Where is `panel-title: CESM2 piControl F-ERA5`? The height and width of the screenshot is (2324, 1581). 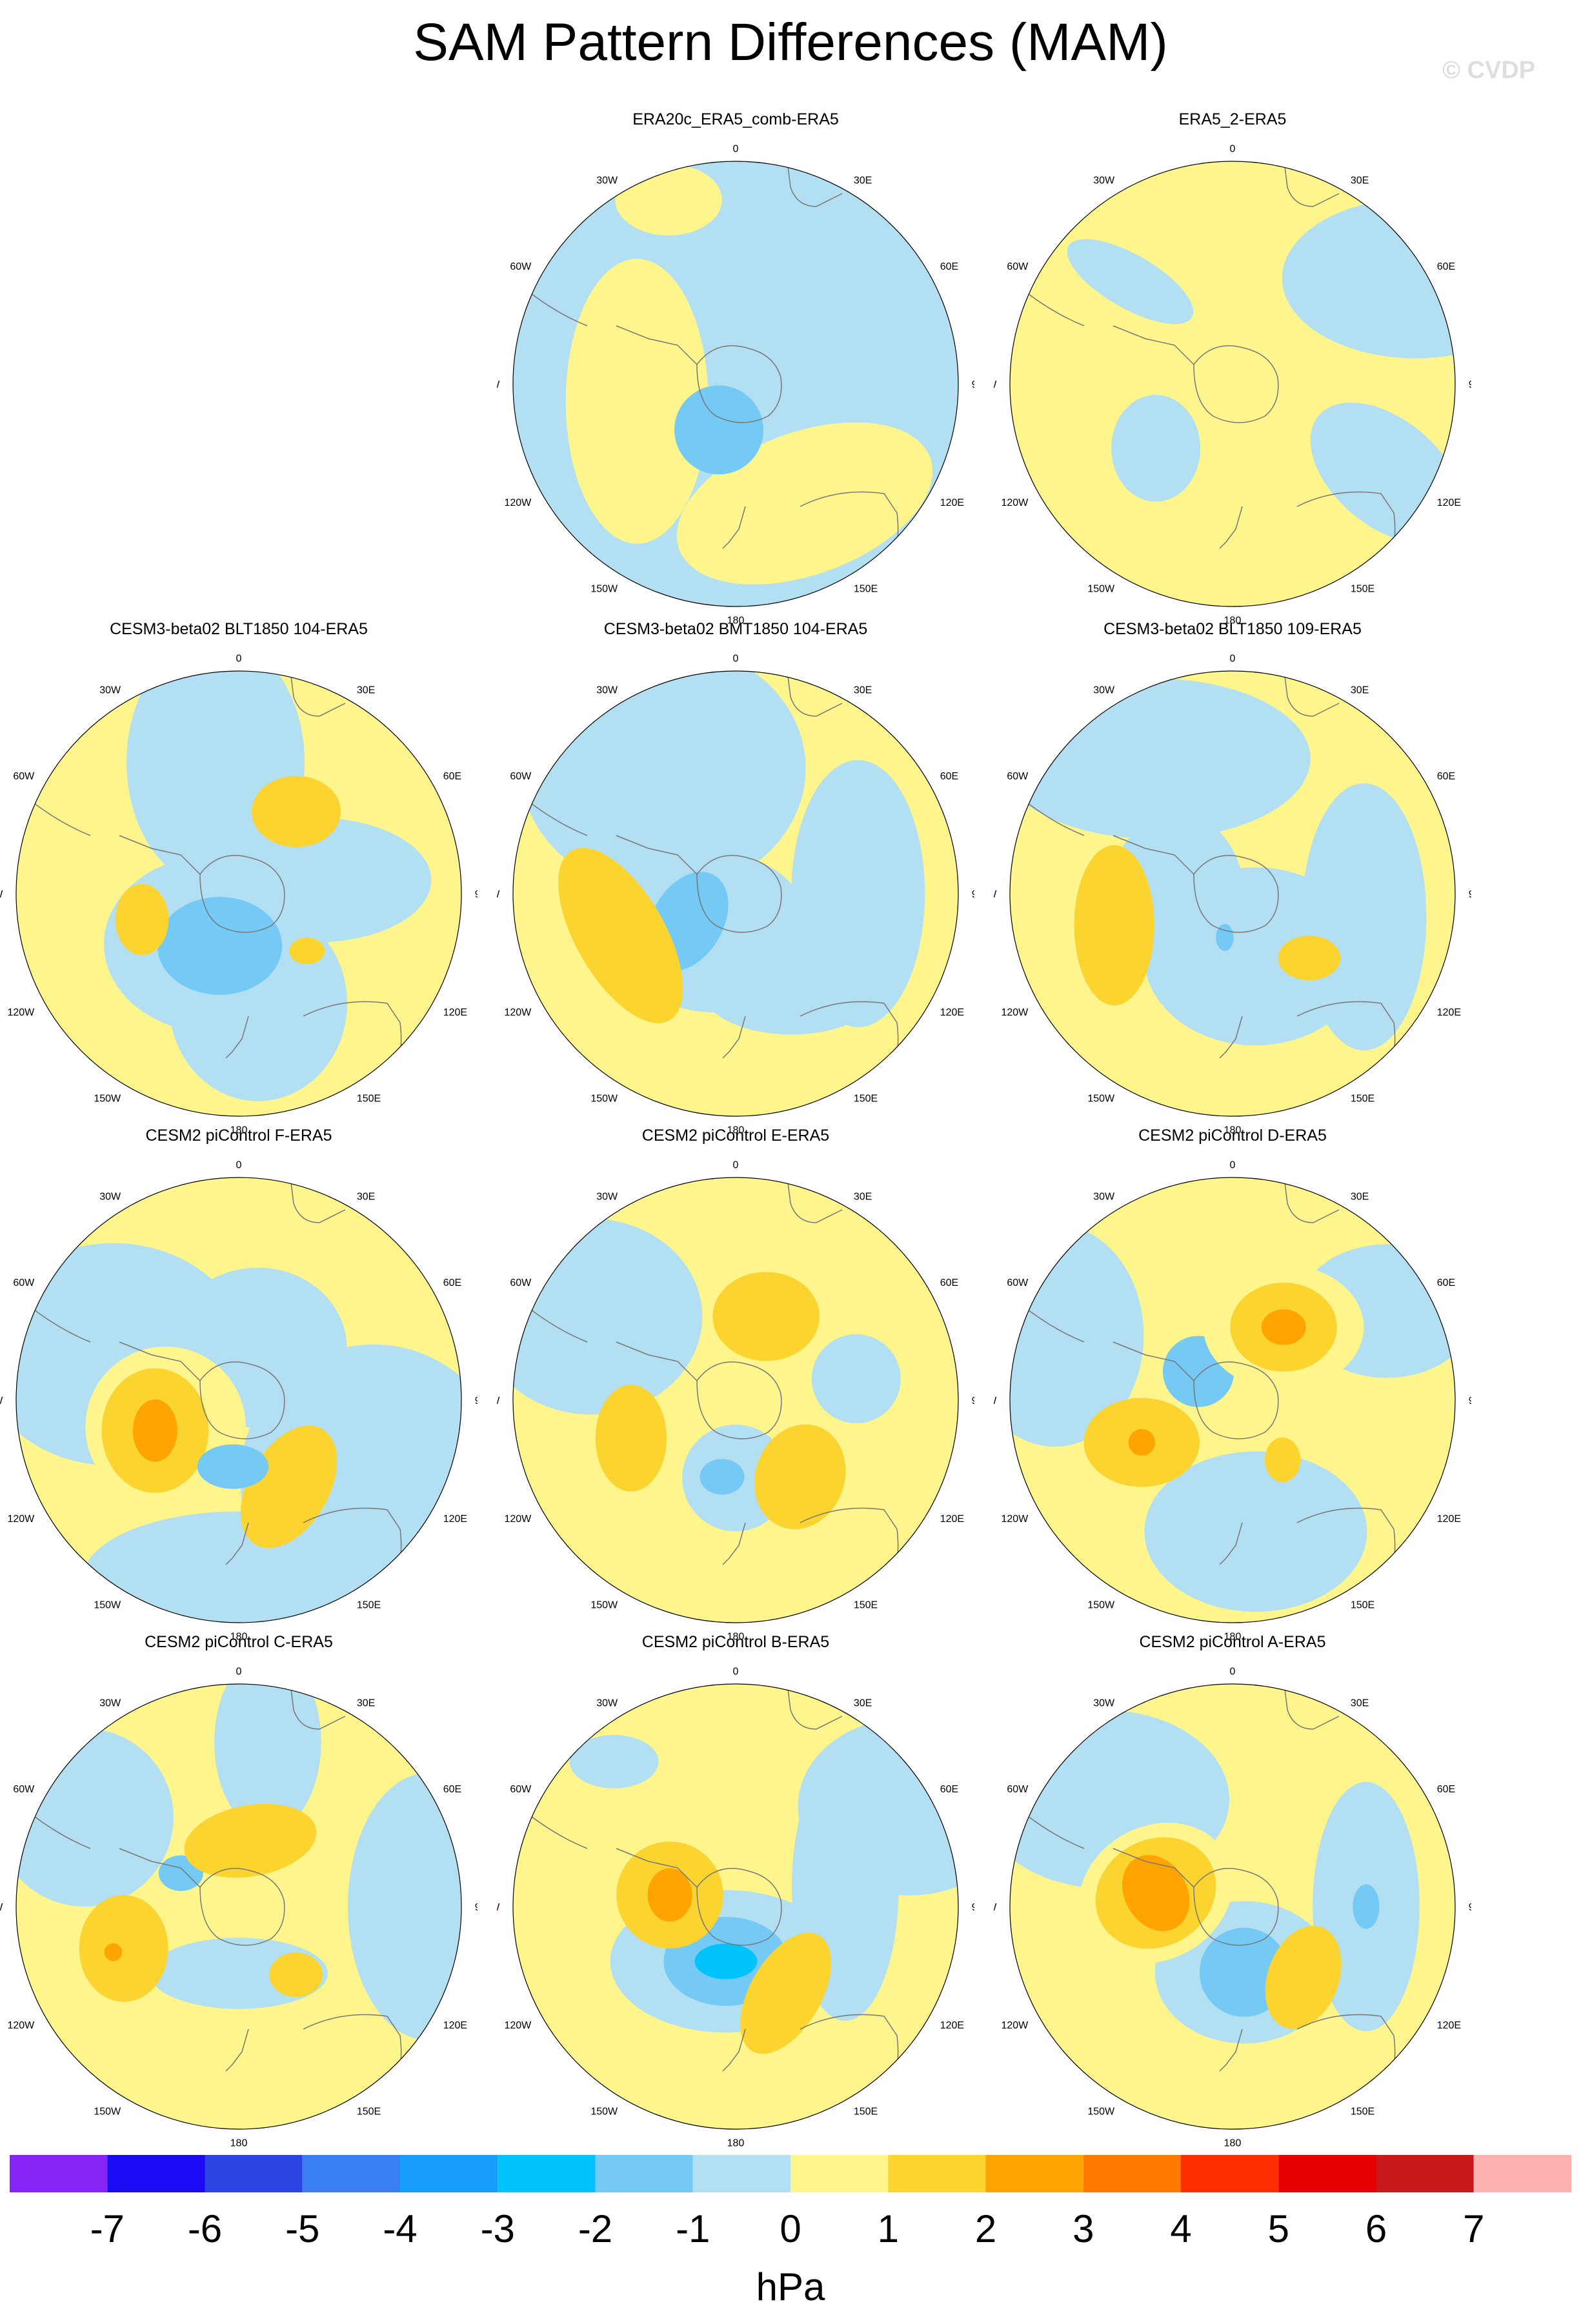 panel-title: CESM2 piControl F-ERA5 is located at coordinates (238, 1136).